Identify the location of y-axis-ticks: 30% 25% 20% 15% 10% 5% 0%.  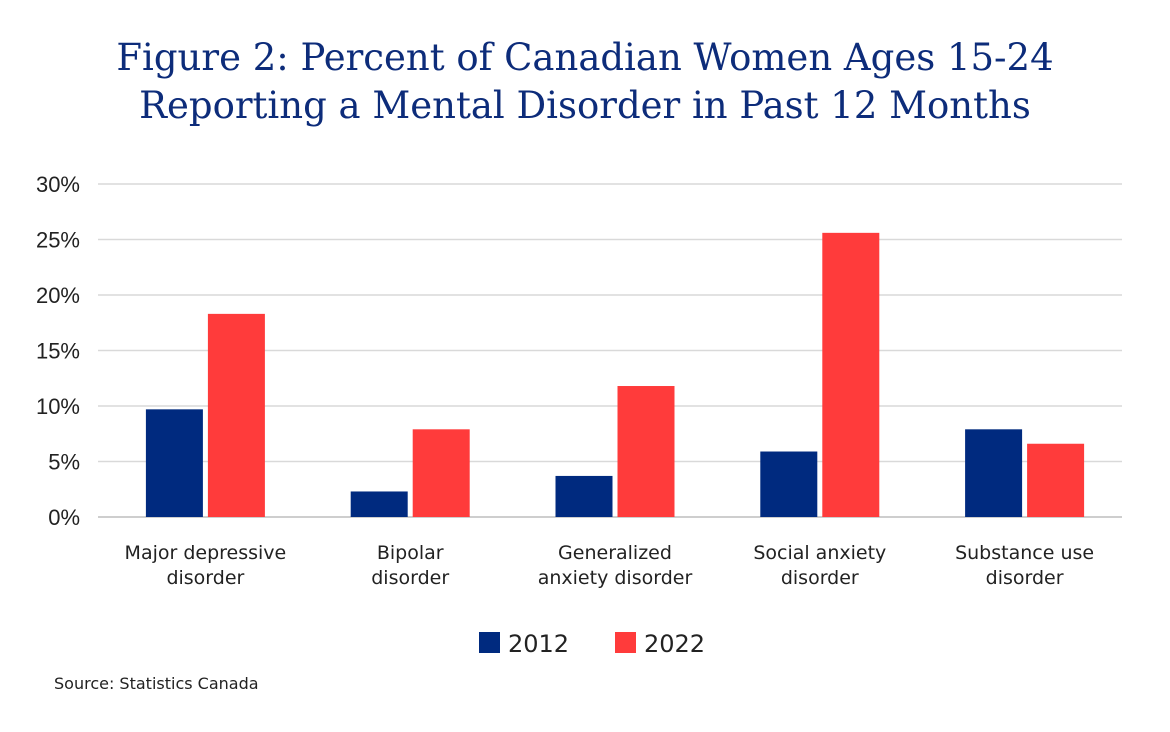
(58, 351).